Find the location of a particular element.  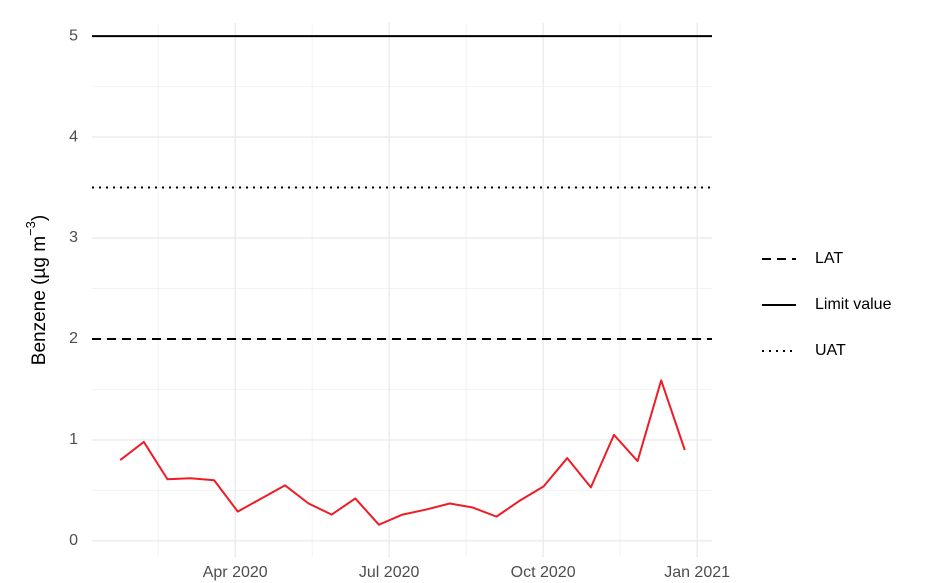

legend-label: LAT is located at coordinates (829, 258).